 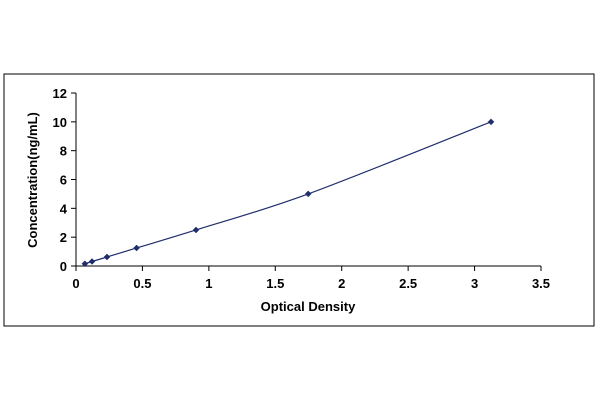 I want to click on y-tick-label: 10, so click(x=60, y=122).